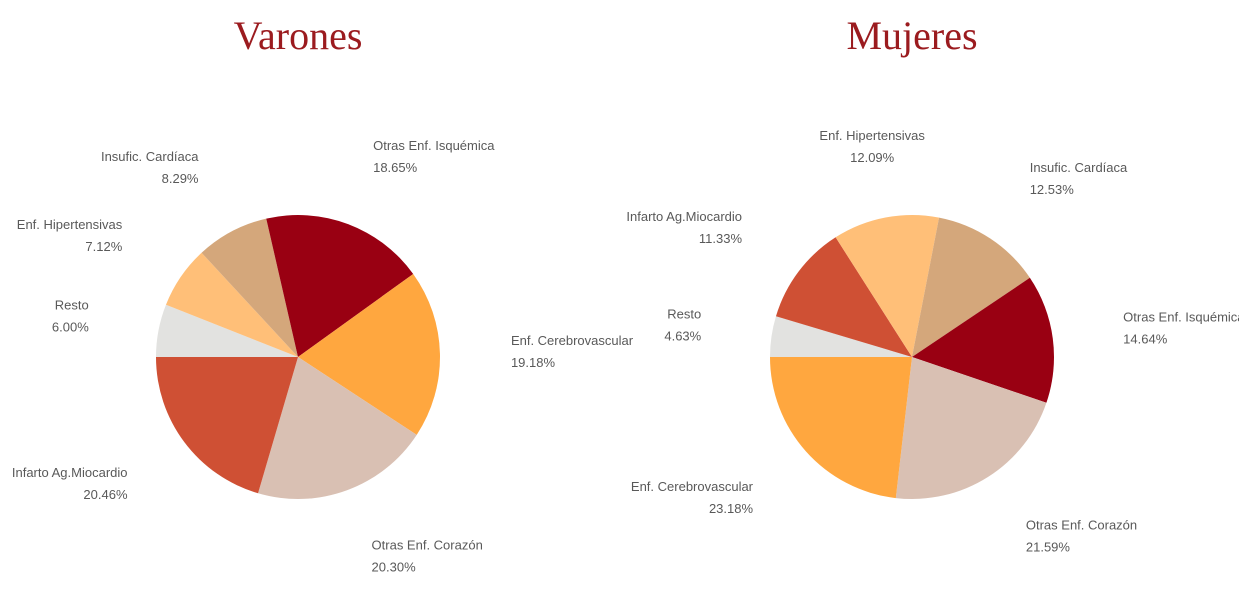 The image size is (1239, 597). I want to click on slice-value-label: 14.64%, so click(1145, 338).